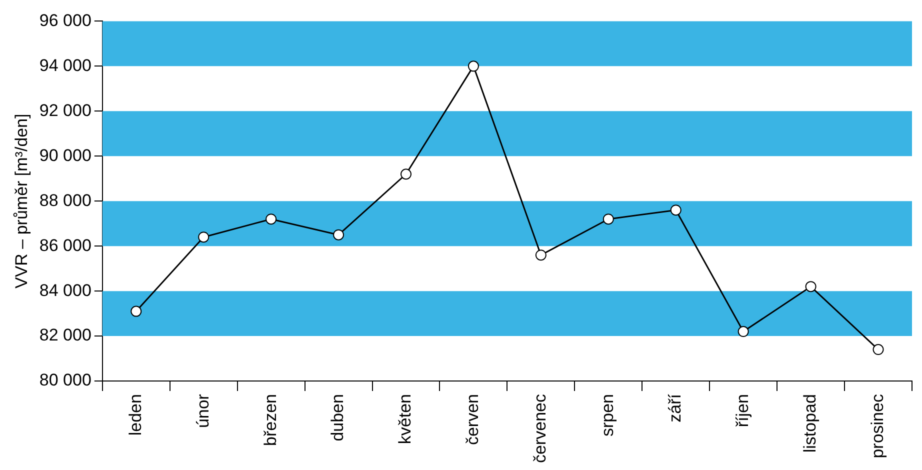  Describe the element at coordinates (472, 420) in the screenshot. I see `x-tick-label: červen` at that location.